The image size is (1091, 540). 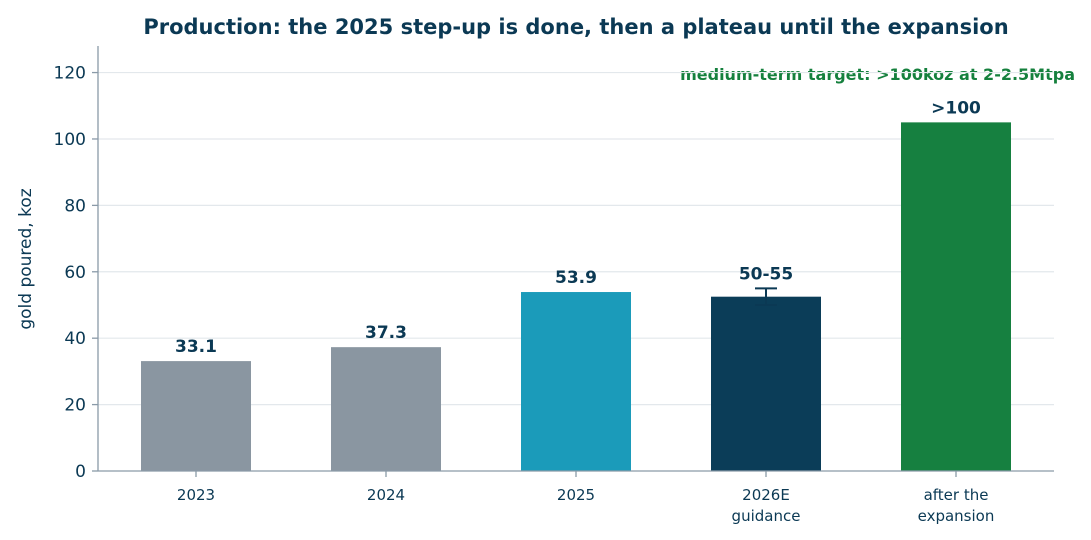 I want to click on data-label-1: 37.3, so click(x=386, y=333).